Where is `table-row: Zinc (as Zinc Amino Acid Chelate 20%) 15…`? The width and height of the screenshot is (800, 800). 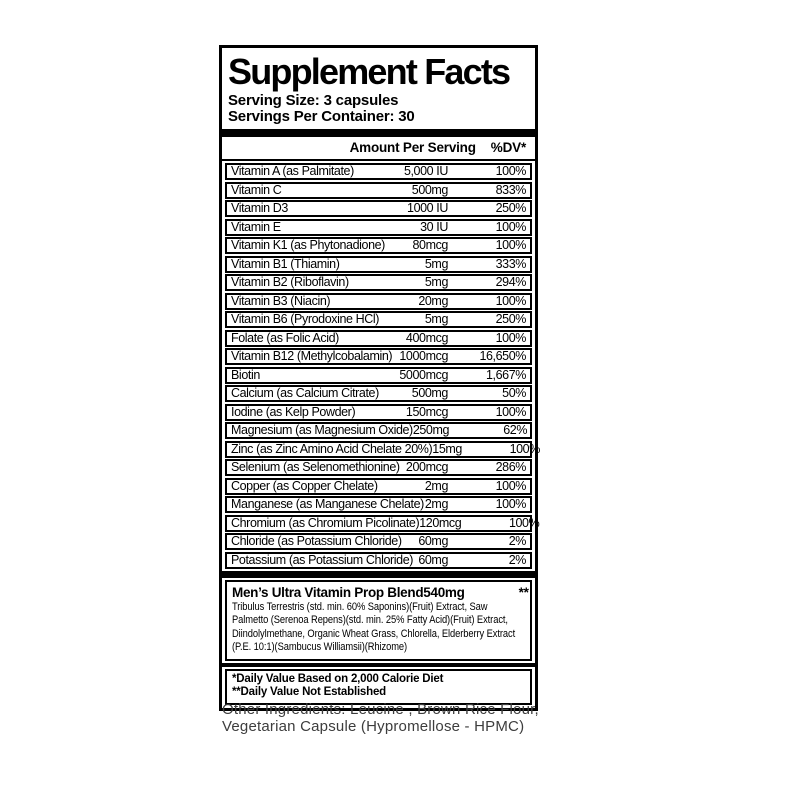 table-row: Zinc (as Zinc Amino Acid Chelate 20%) 15… is located at coordinates (382, 449).